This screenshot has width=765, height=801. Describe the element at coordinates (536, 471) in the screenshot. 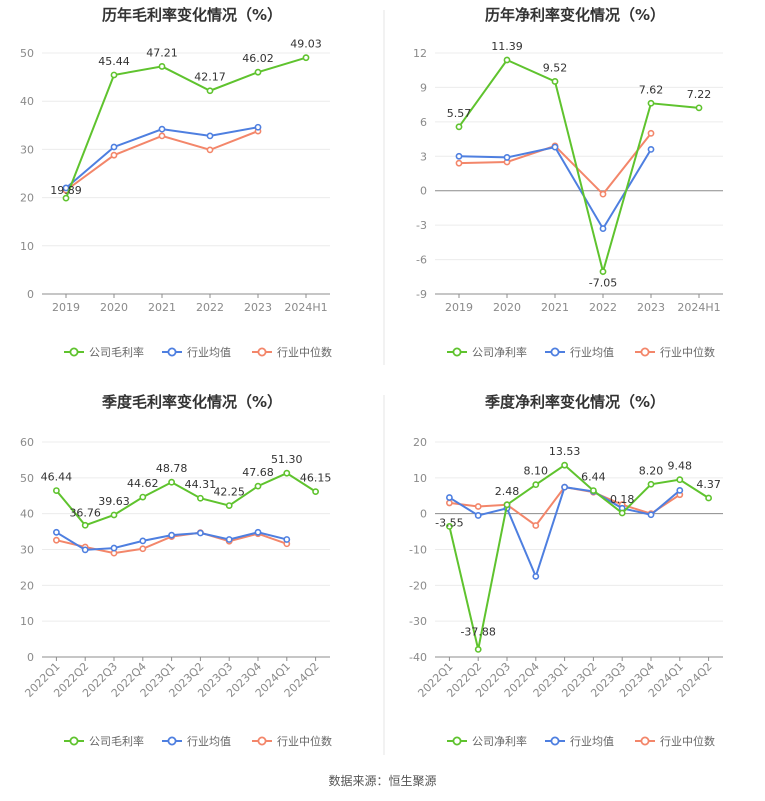

I see `data-label: 8.10` at that location.